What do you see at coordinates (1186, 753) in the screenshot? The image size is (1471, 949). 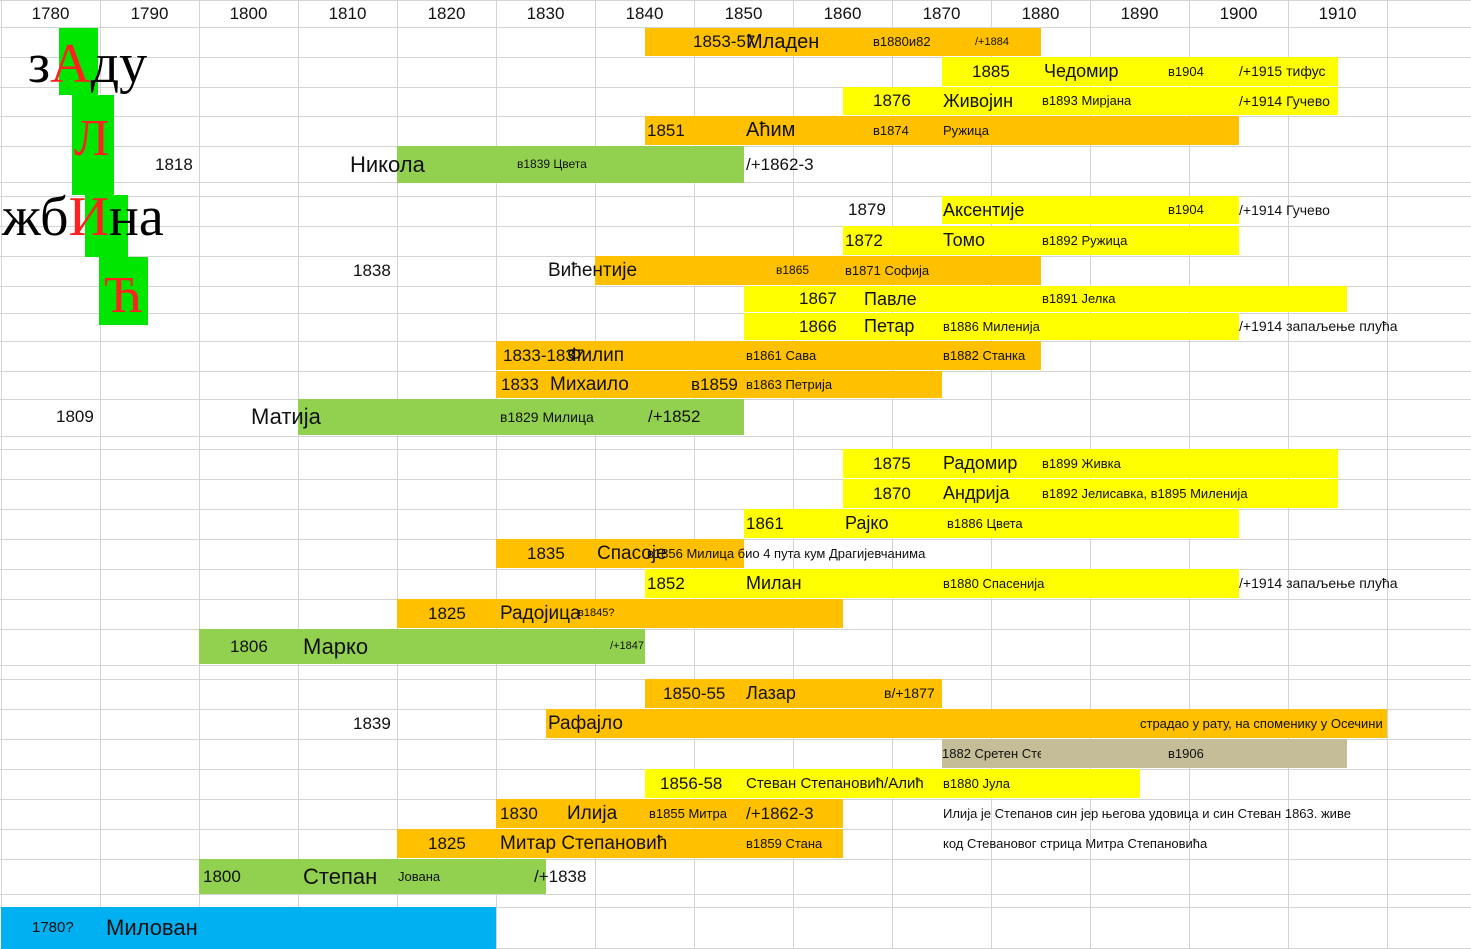 I see `person-bar-label: в1906` at bounding box center [1186, 753].